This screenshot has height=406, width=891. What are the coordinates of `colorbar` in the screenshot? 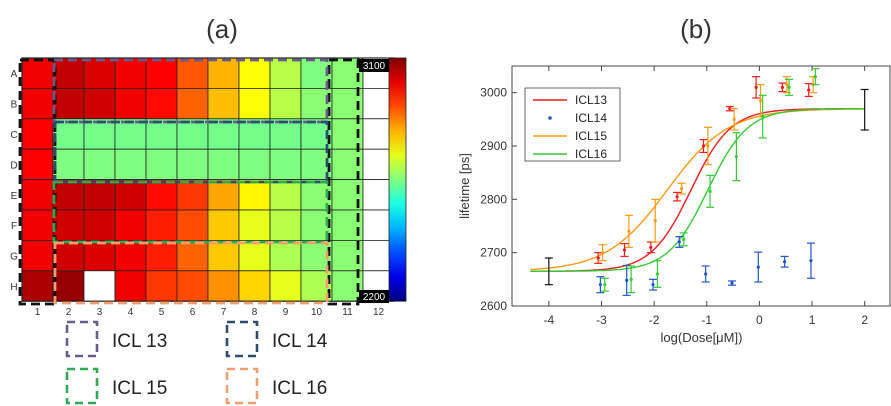 It's located at (397, 179).